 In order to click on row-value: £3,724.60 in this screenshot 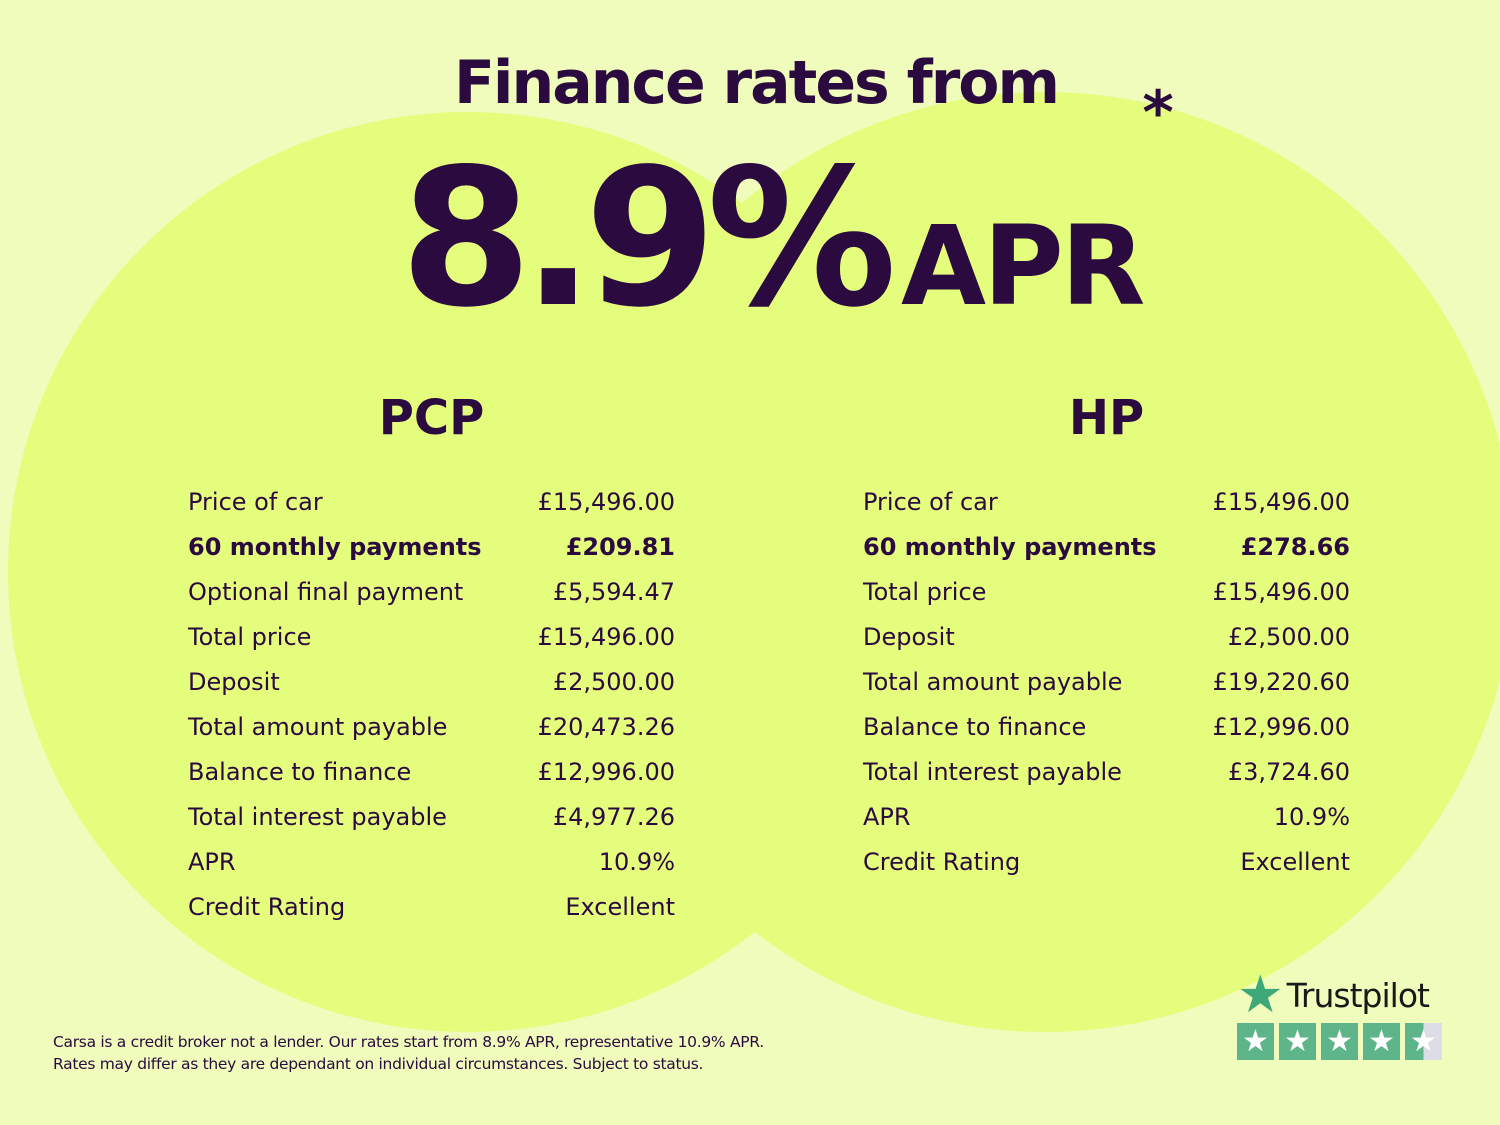, I will do `click(1288, 772)`.